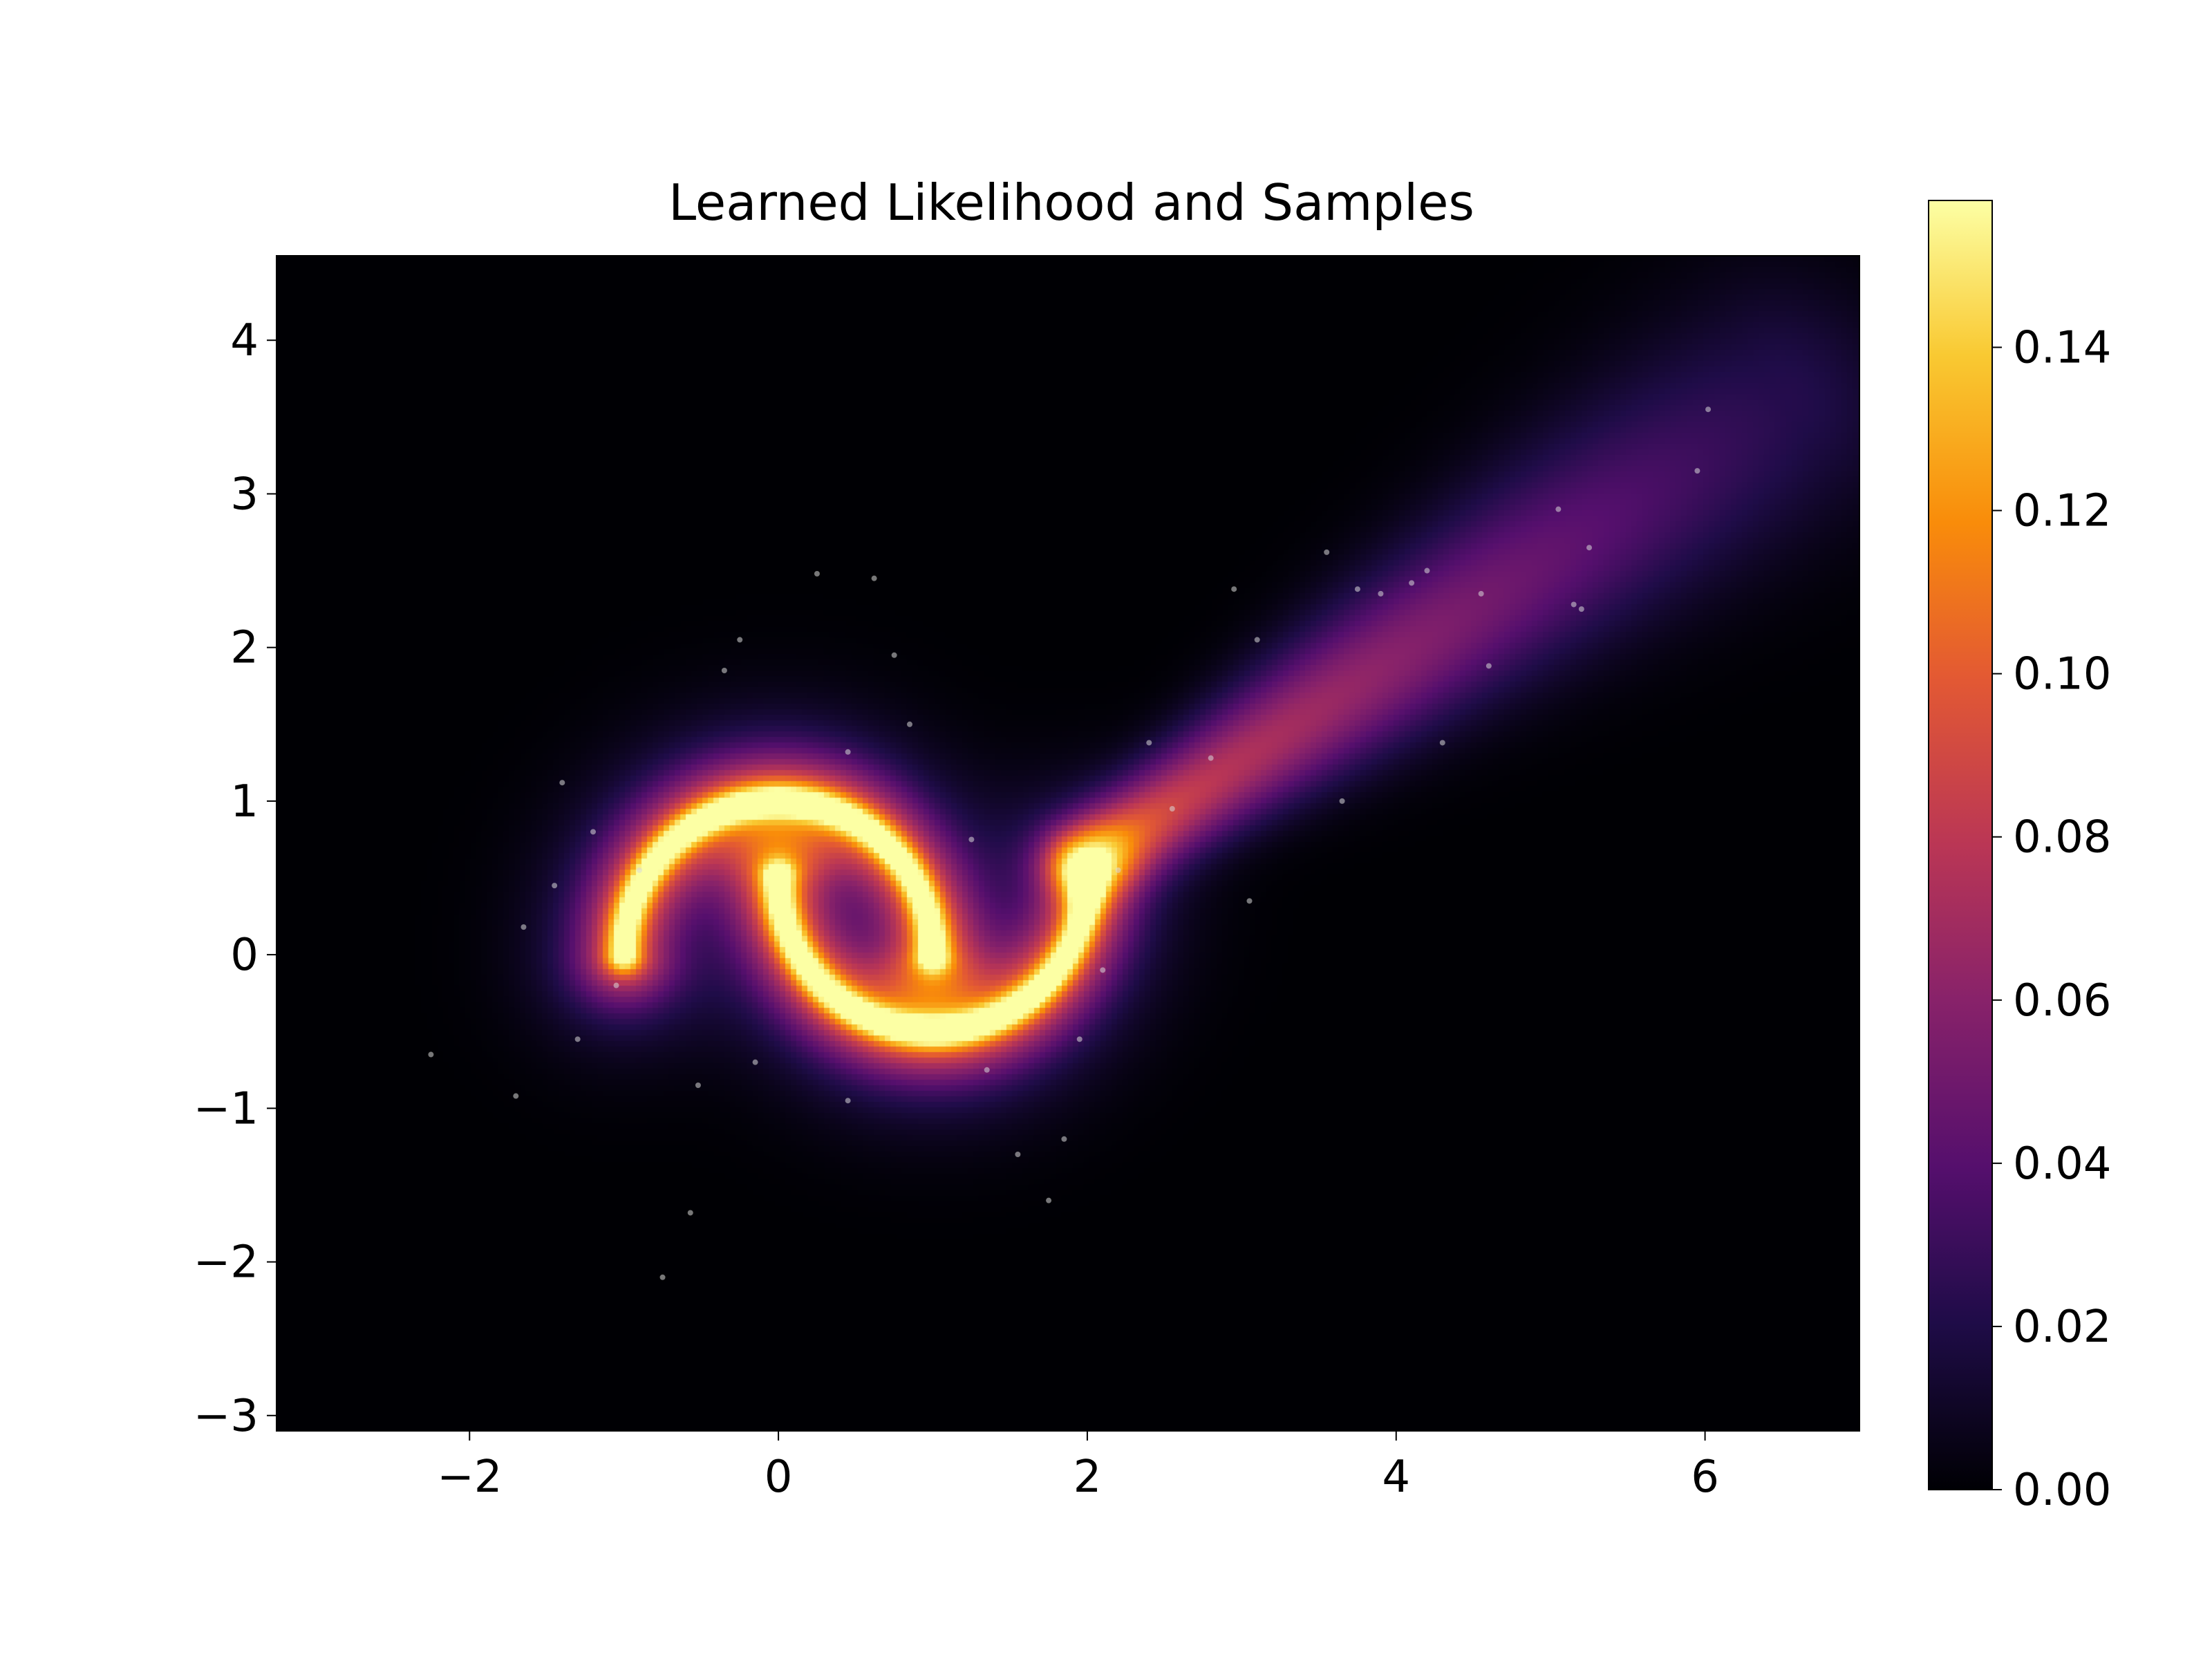 This screenshot has height=1659, width=2212. I want to click on colorbar: 0.00 0.02 0.04 0.06 0.08 0.10 0.12 0.14, so click(2020, 858).